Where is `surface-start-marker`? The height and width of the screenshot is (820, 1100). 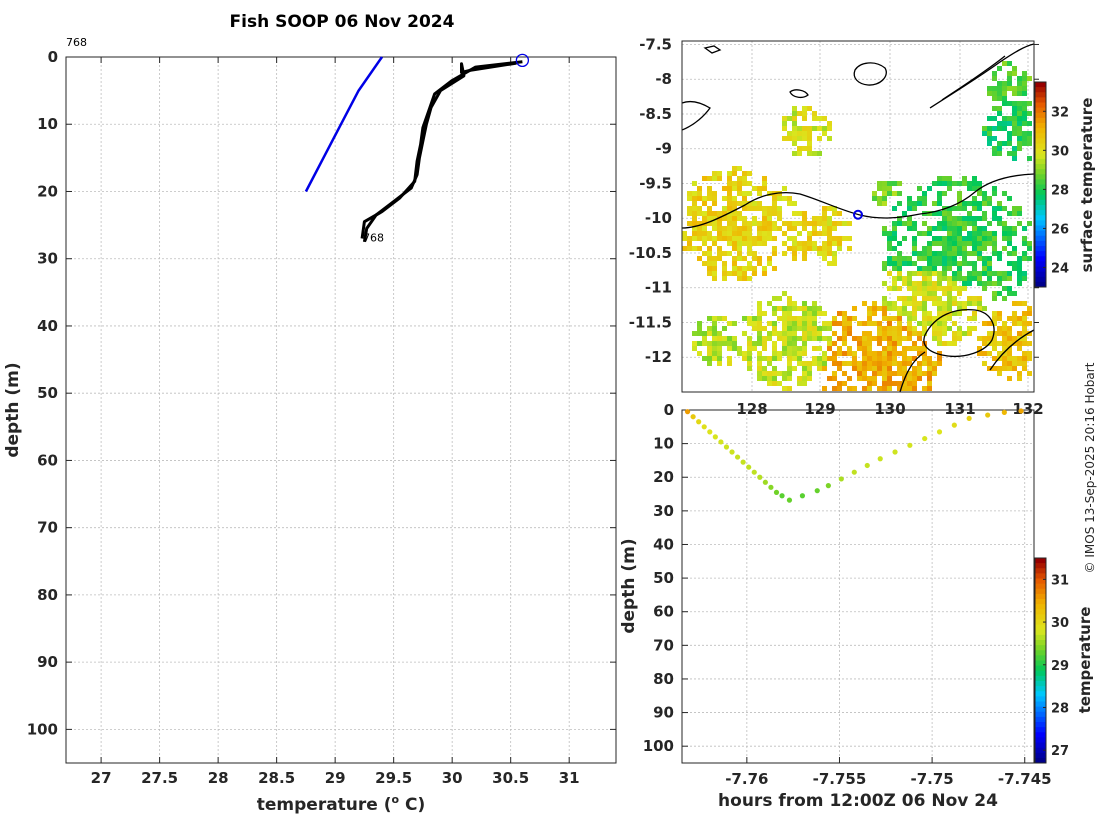
surface-start-marker is located at coordinates (522, 60).